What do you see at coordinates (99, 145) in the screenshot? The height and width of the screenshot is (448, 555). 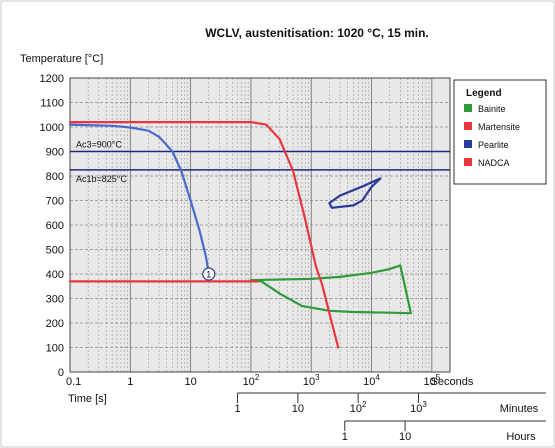 I see `reference-line-label: Ac3=900°C` at bounding box center [99, 145].